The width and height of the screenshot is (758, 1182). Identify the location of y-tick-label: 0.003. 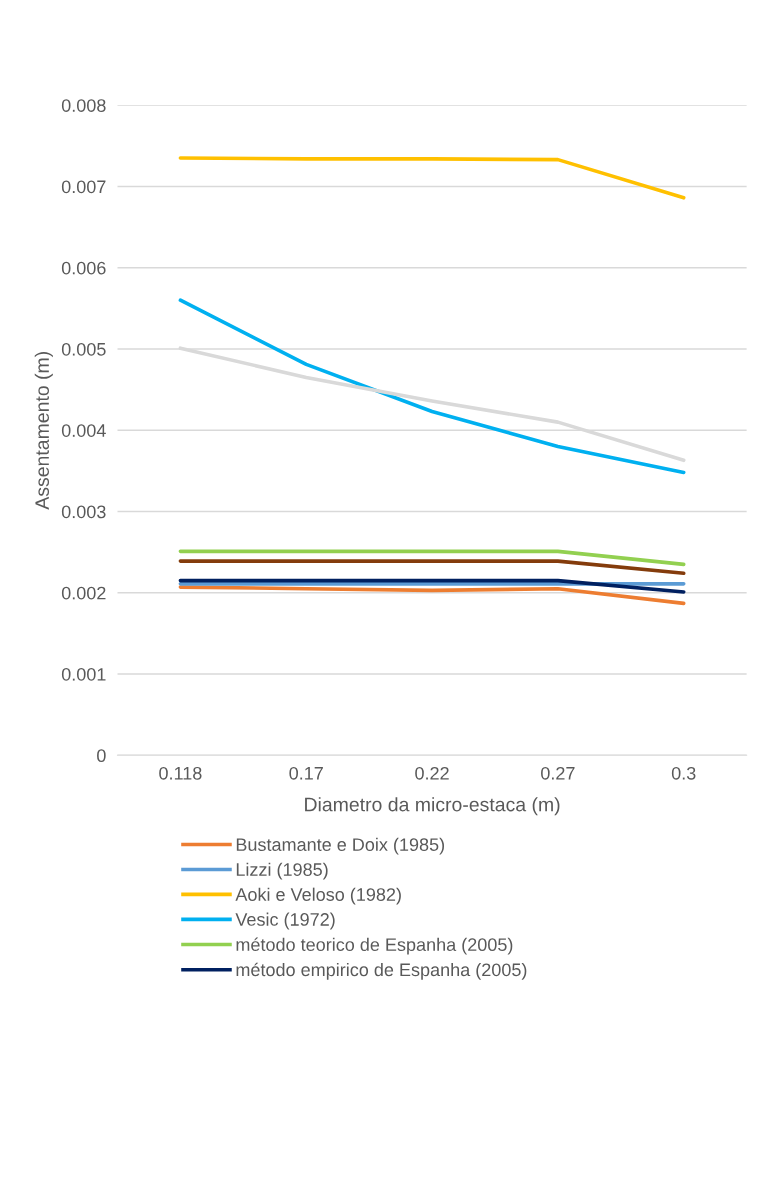
(83, 512).